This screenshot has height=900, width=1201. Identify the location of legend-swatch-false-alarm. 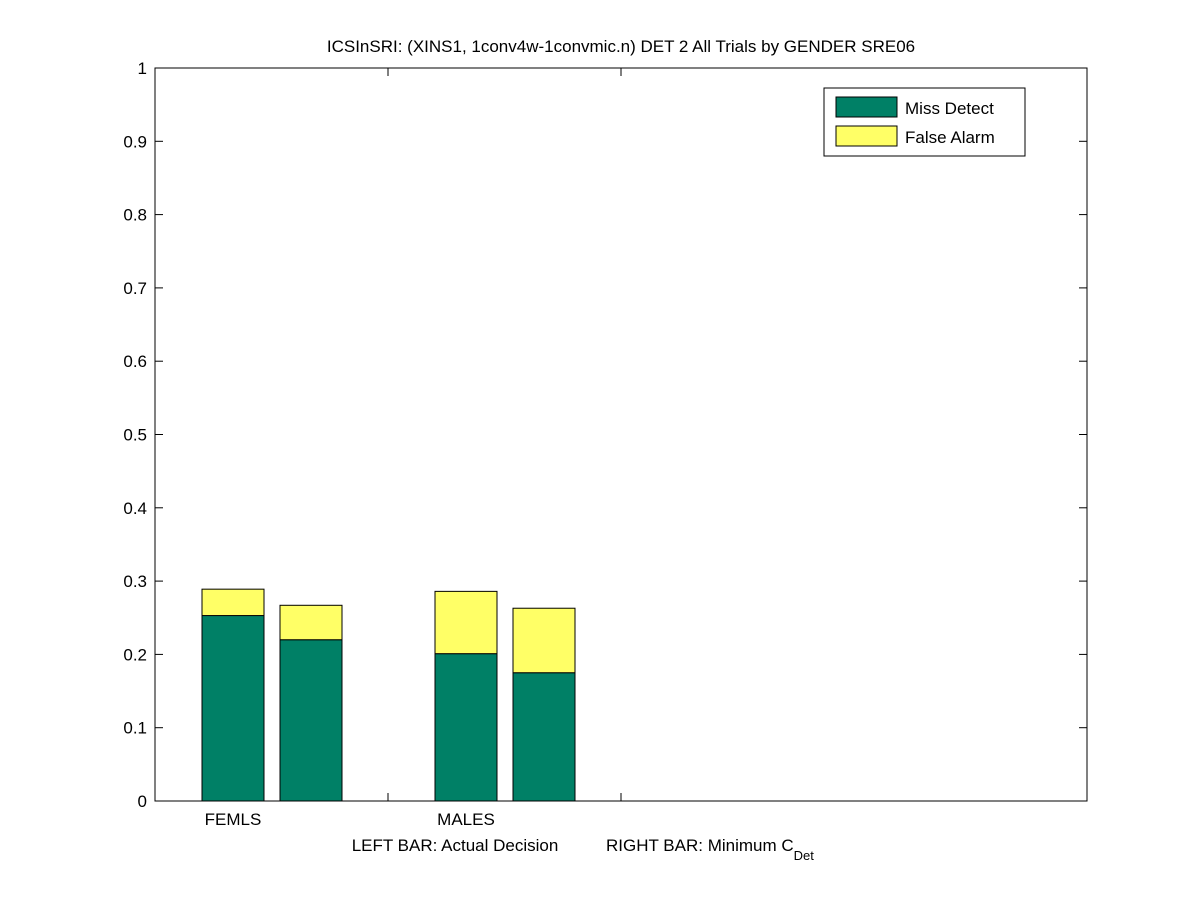
(866, 136).